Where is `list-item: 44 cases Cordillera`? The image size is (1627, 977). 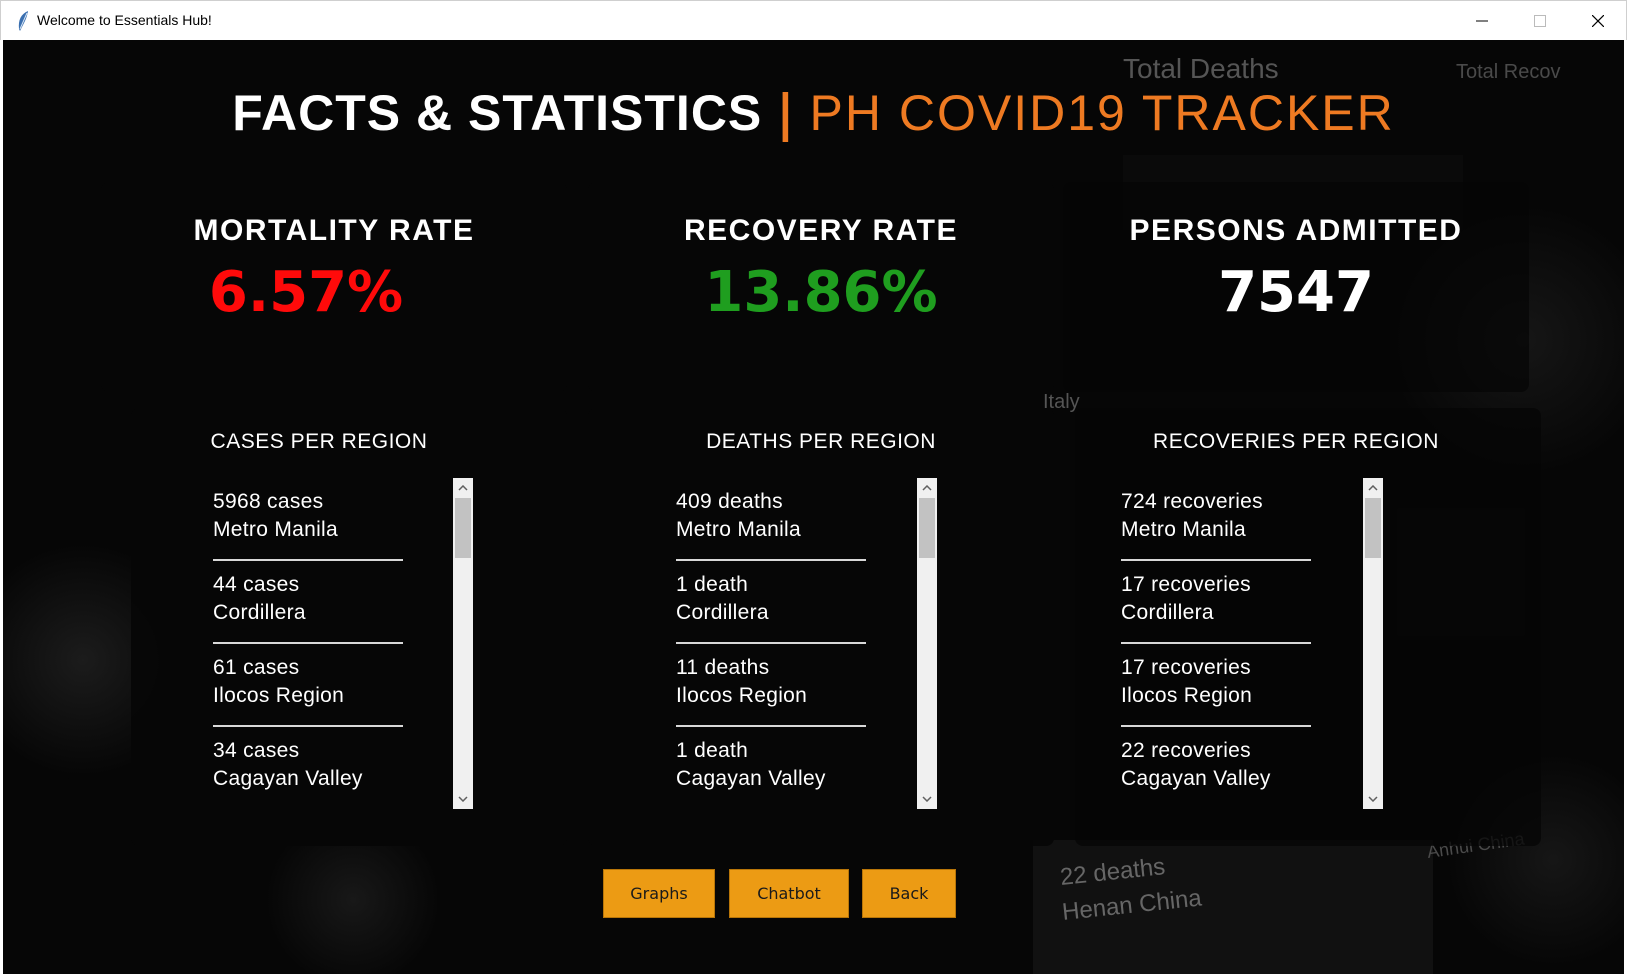
list-item: 44 cases Cordillera is located at coordinates (308, 602).